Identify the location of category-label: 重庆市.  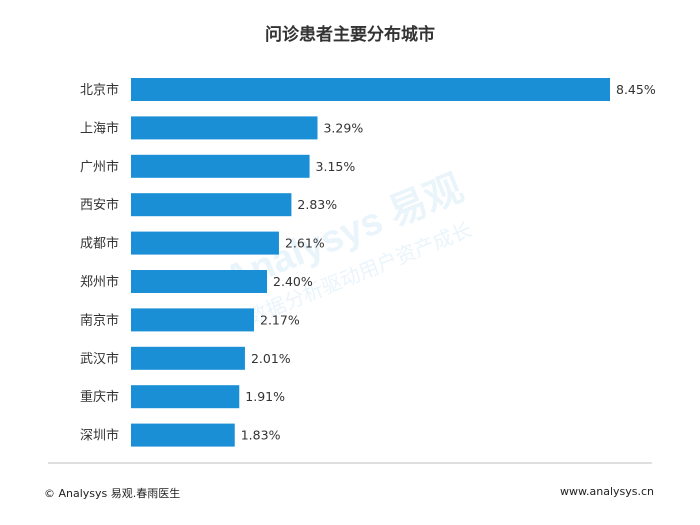
(99, 397).